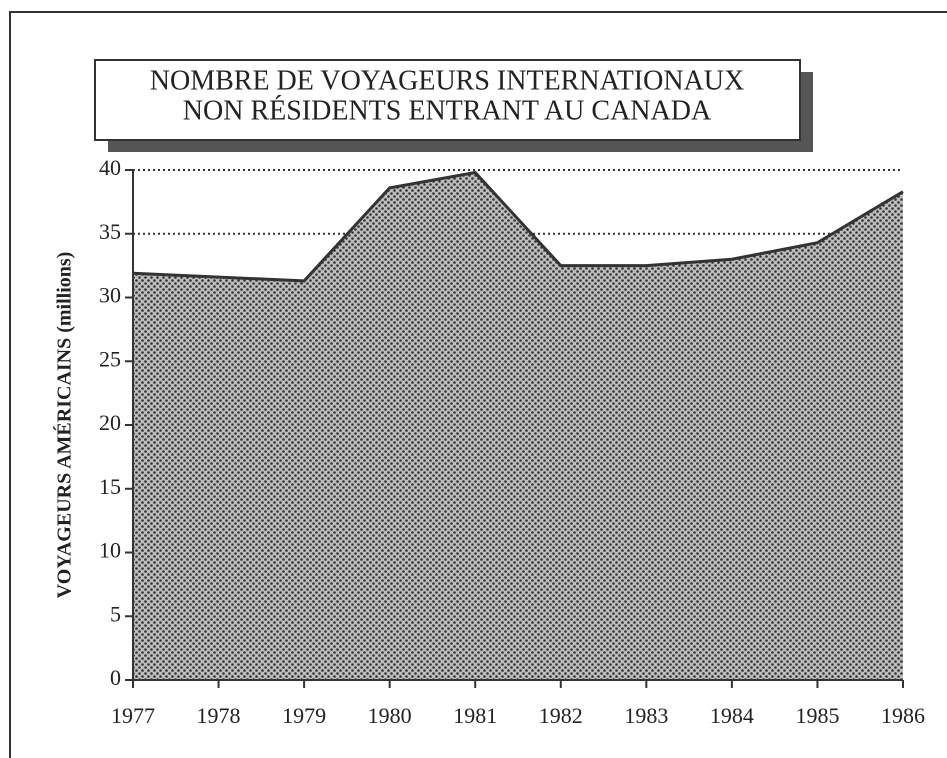 This screenshot has height=758, width=947. I want to click on y-tick-label: 25, so click(110, 358).